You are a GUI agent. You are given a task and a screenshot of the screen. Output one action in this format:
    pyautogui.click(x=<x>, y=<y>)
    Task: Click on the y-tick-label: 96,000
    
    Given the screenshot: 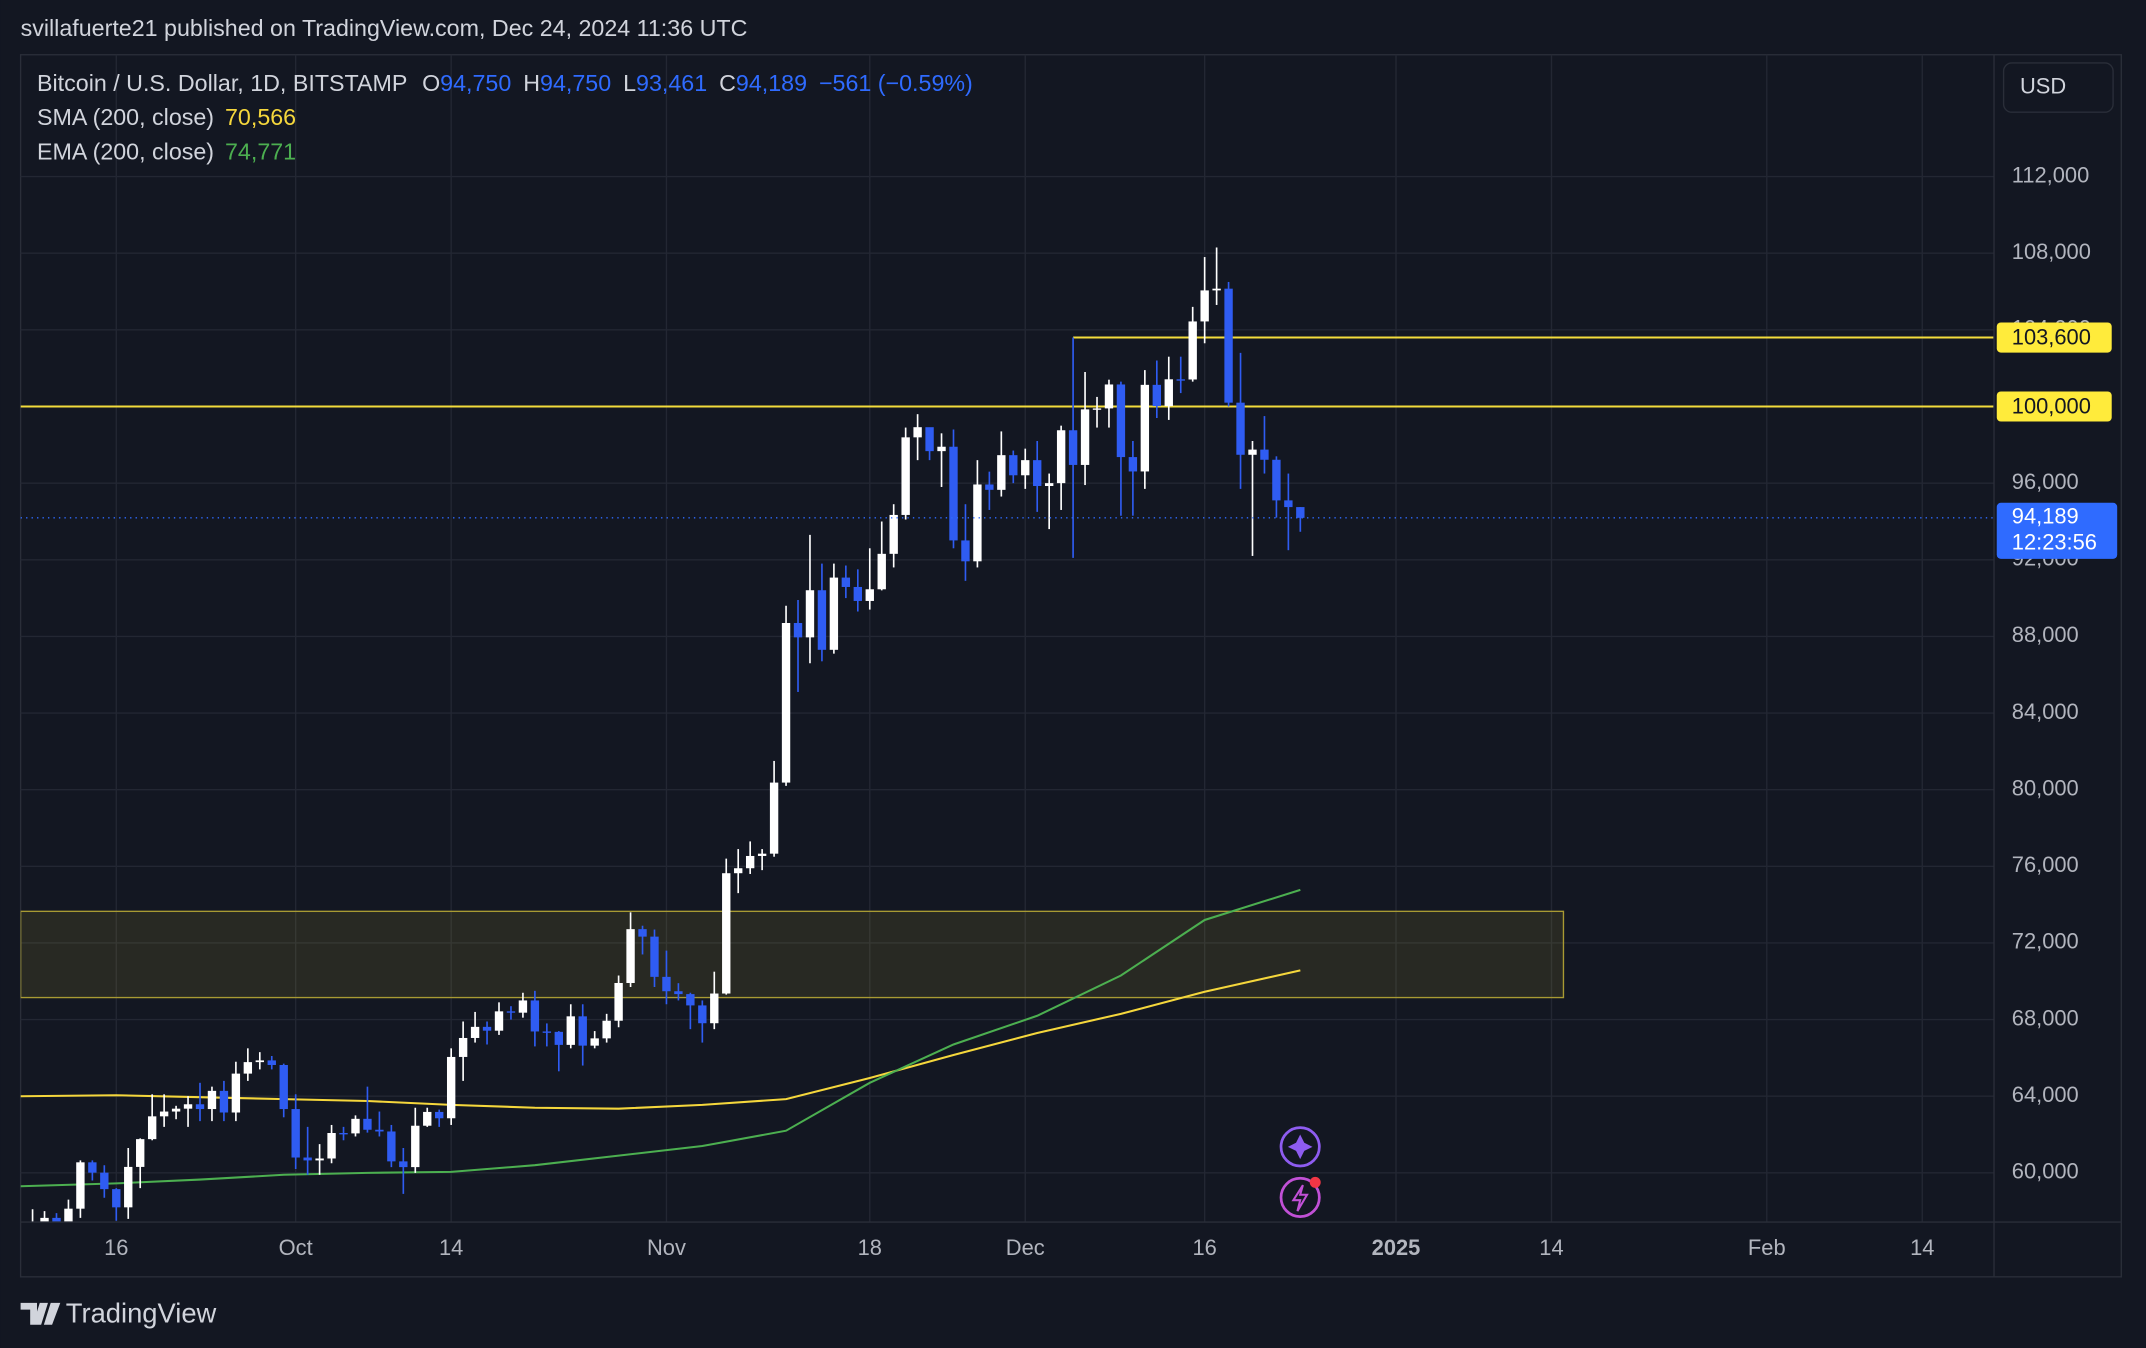 What is the action you would take?
    pyautogui.click(x=2045, y=481)
    